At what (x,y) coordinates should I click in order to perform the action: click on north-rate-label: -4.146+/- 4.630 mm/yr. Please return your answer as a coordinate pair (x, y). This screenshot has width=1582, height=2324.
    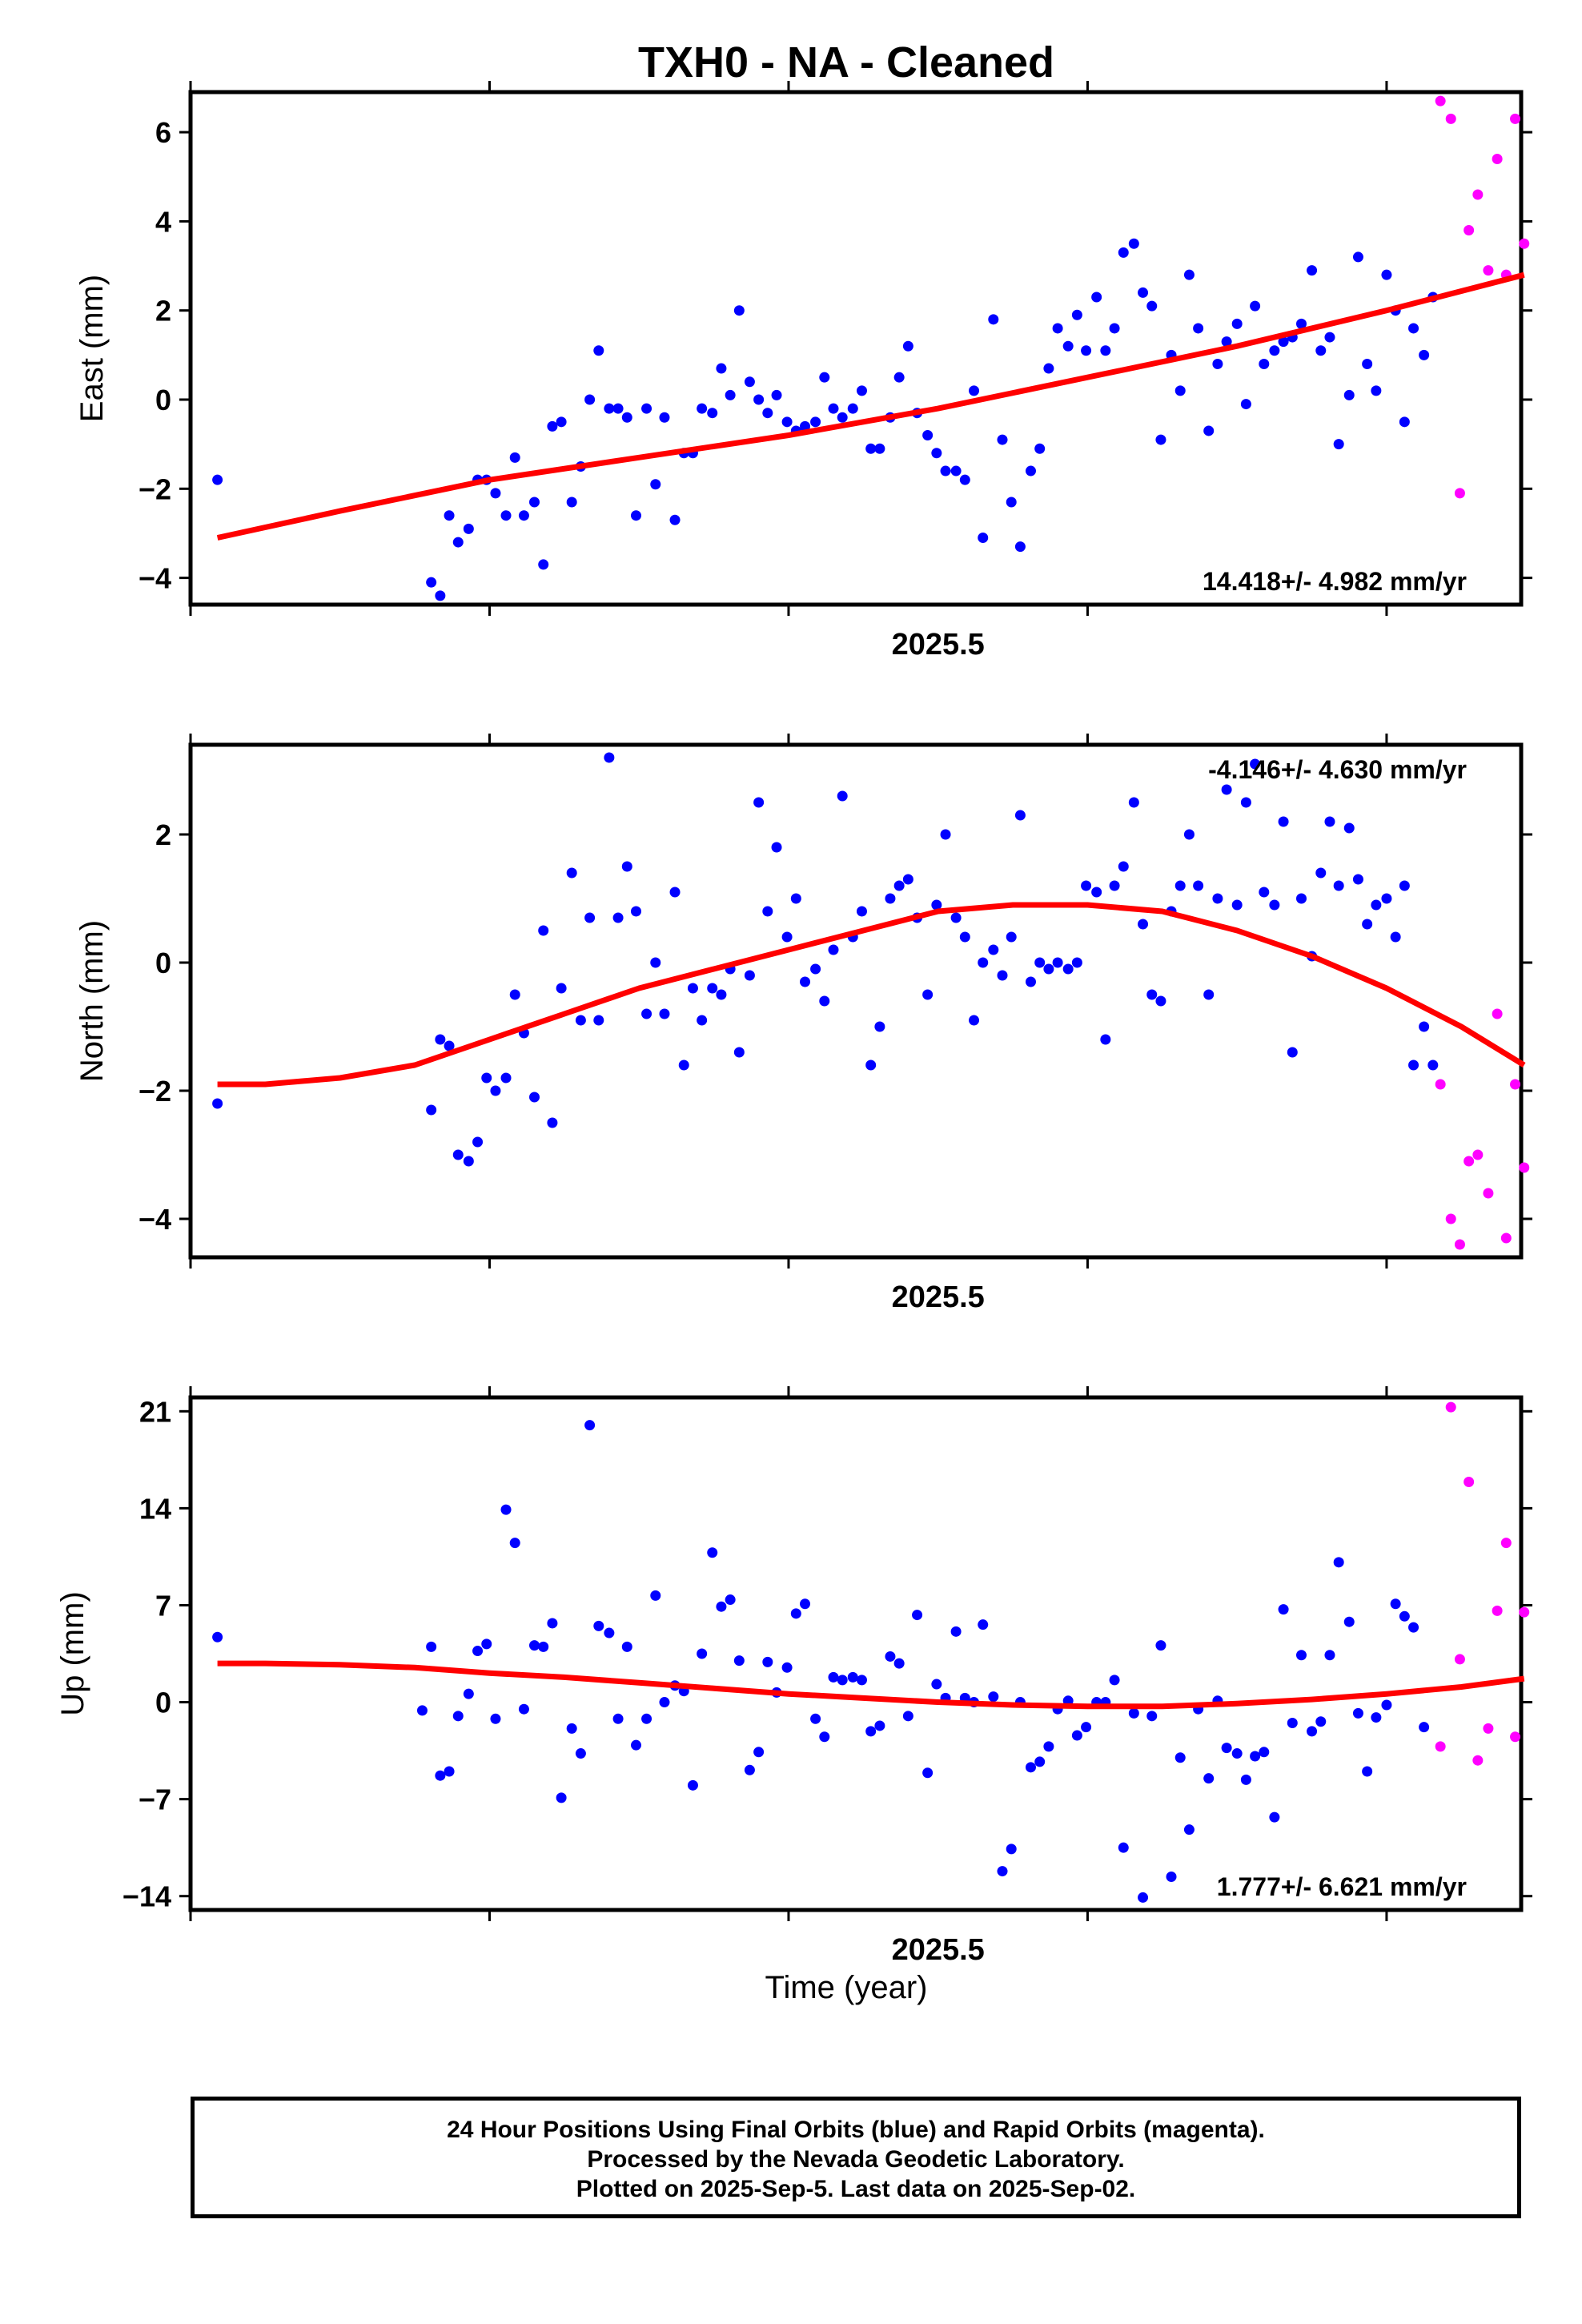
    Looking at the image, I should click on (1337, 769).